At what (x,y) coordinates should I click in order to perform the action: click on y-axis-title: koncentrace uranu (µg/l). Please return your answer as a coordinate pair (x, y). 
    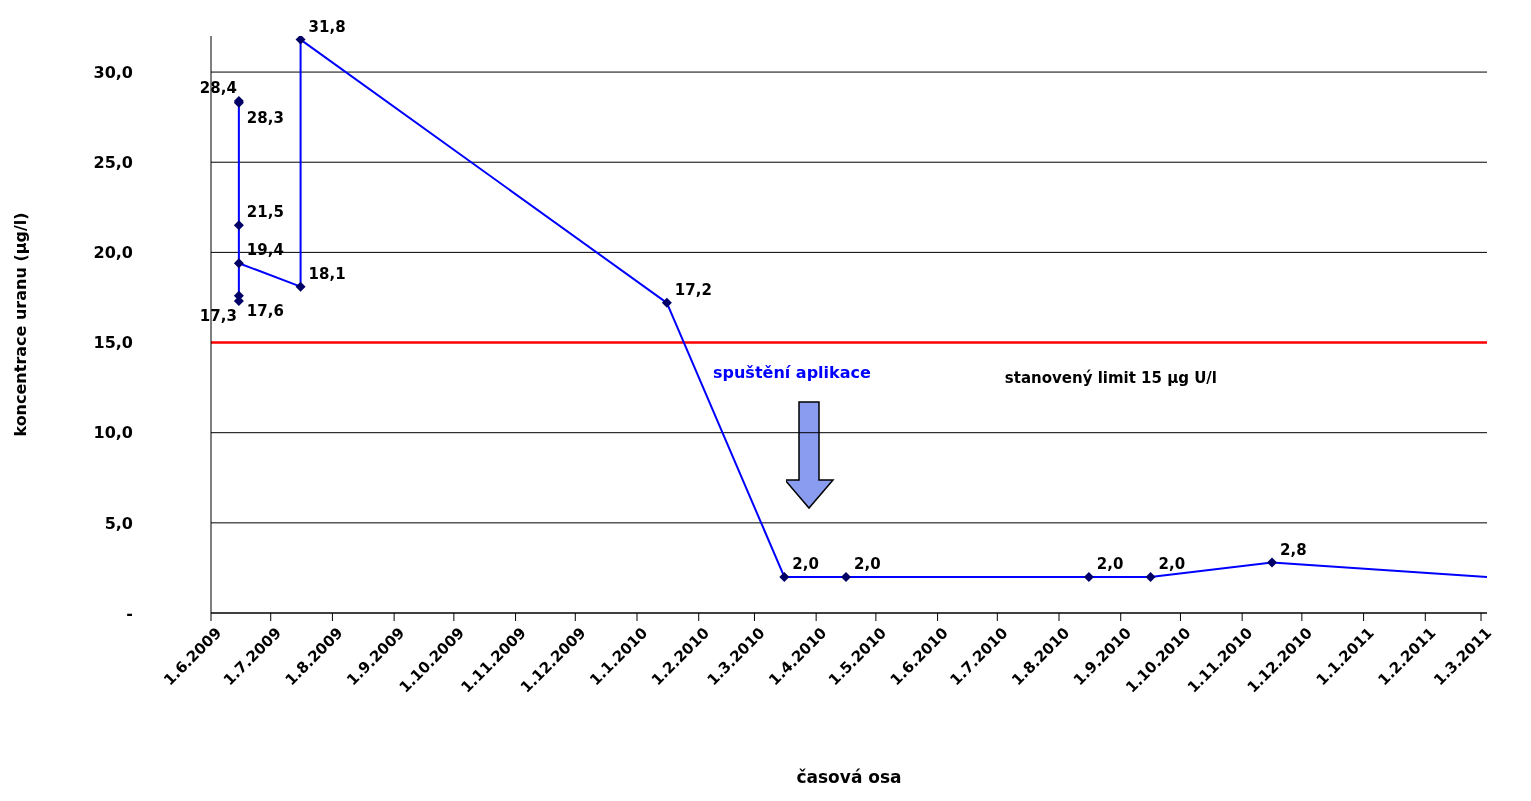
    Looking at the image, I should click on (20, 324).